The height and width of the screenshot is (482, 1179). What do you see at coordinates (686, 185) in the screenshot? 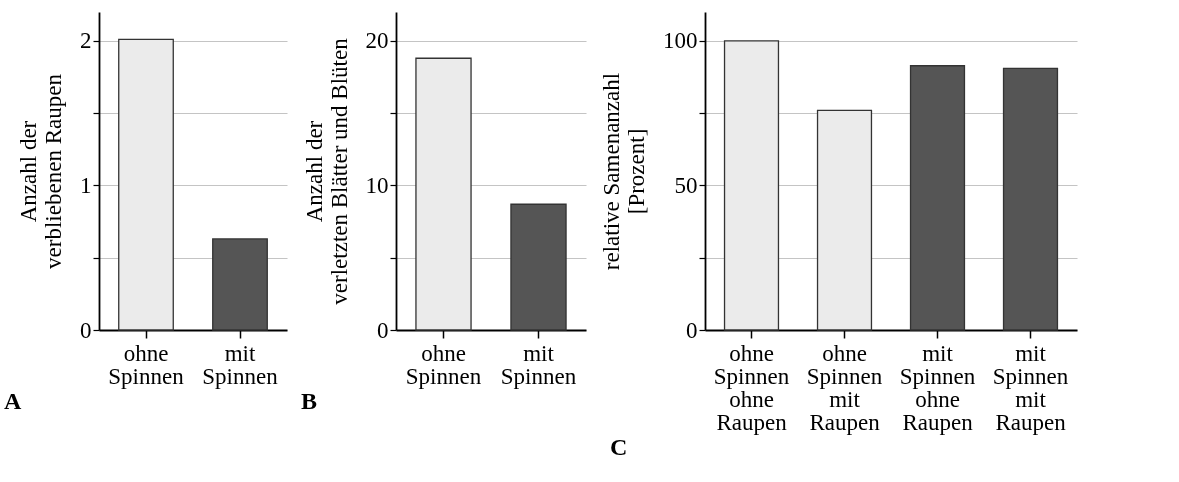
I see `y-tick-label: 50` at bounding box center [686, 185].